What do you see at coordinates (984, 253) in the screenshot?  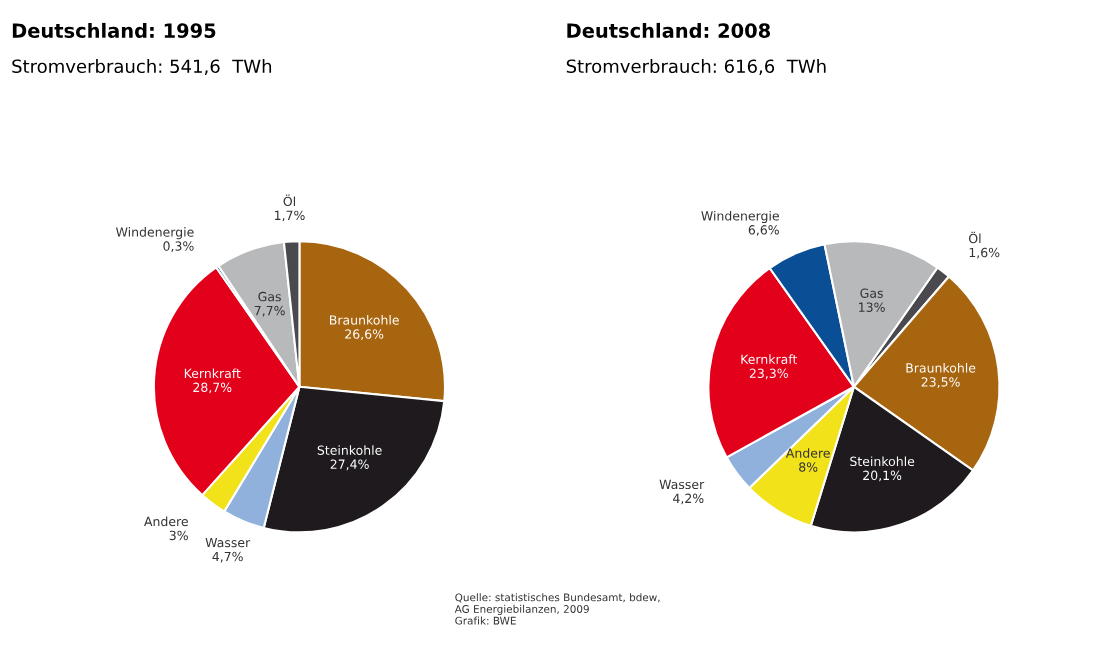 I see `data-label: 1,6%` at bounding box center [984, 253].